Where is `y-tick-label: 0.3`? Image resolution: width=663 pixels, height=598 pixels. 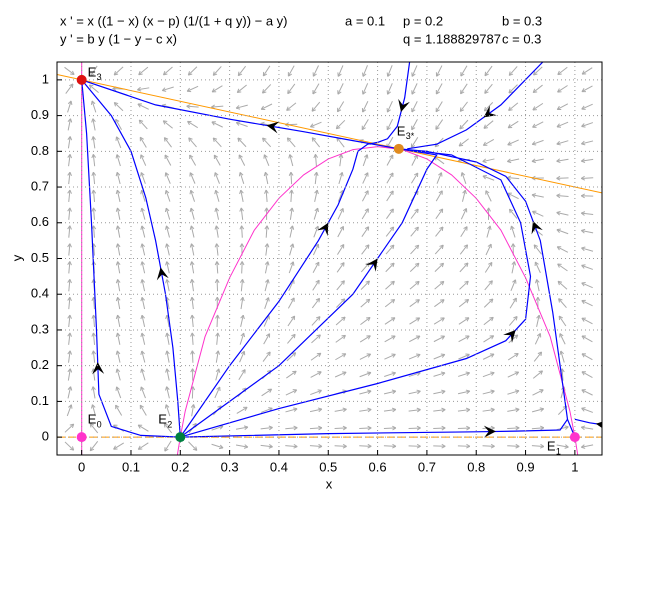
y-tick-label: 0.3 is located at coordinates (40, 328).